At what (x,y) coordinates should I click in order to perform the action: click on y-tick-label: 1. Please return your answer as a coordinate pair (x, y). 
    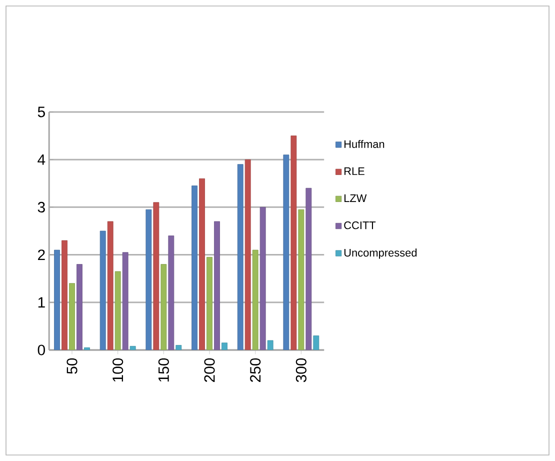
    Looking at the image, I should click on (41, 302).